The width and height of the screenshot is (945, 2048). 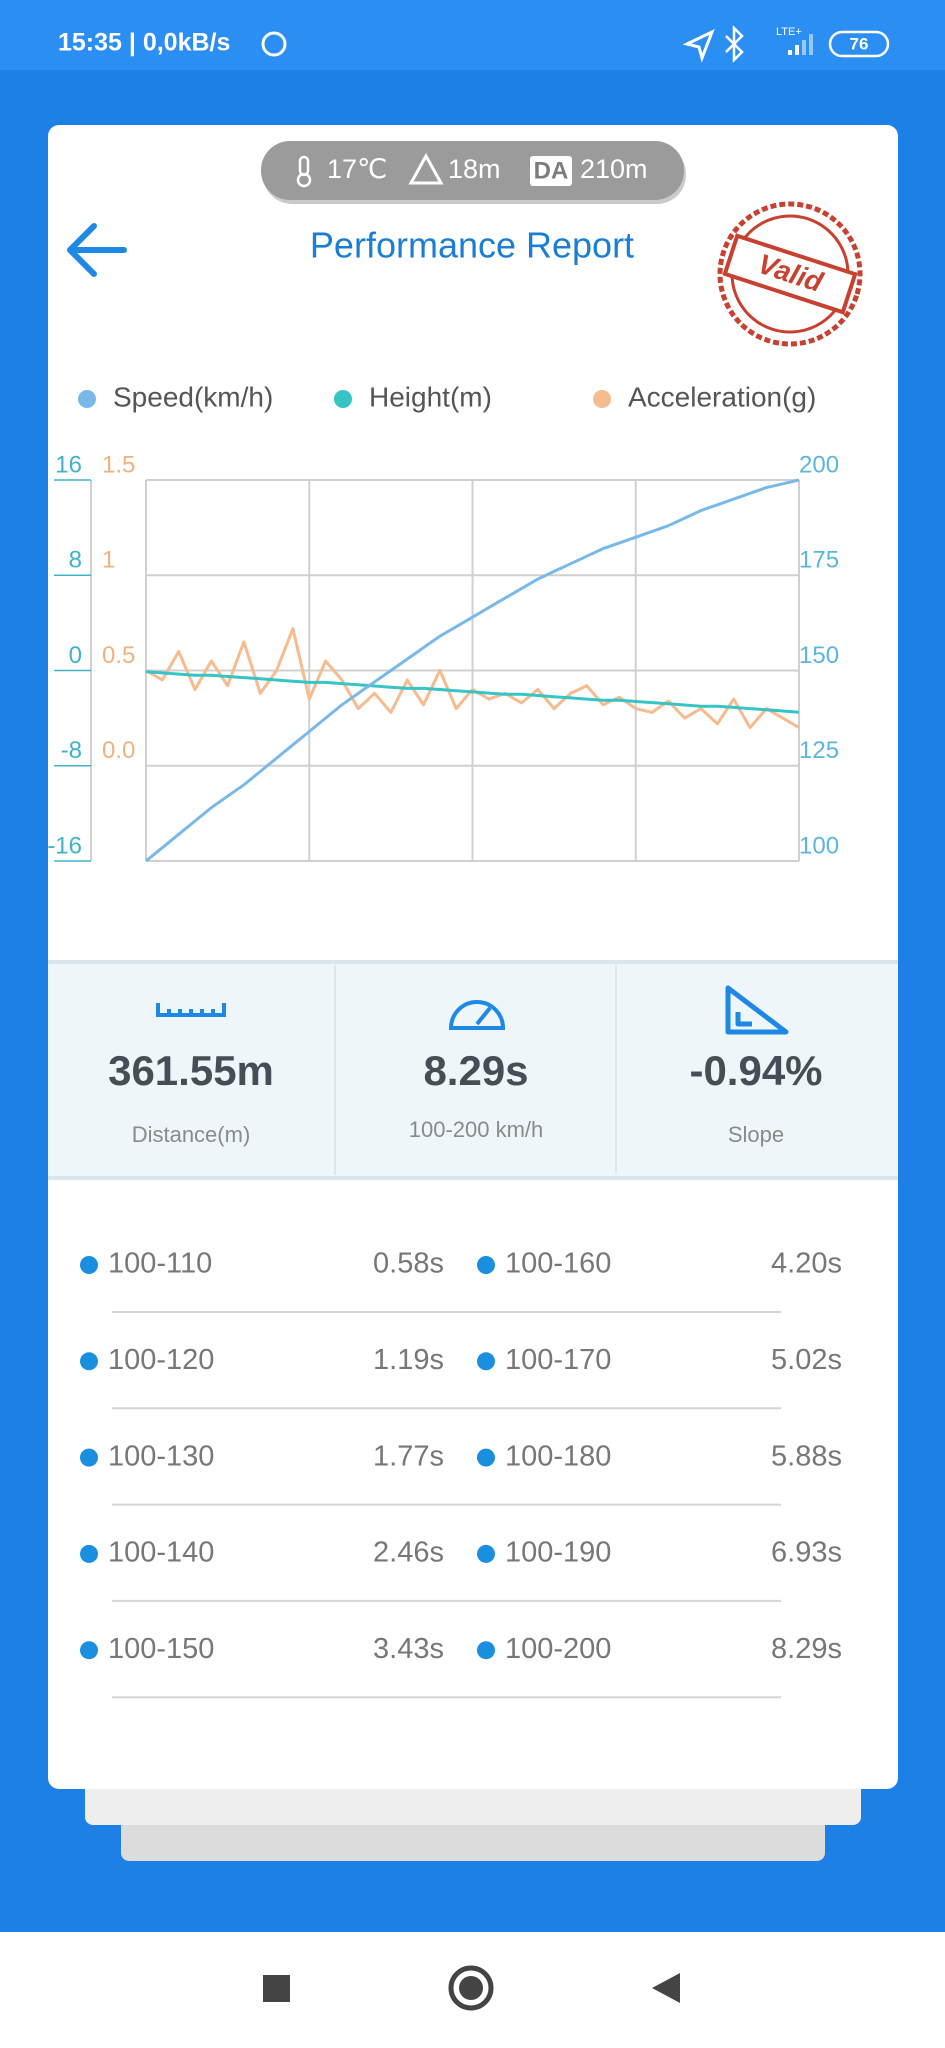 I want to click on page-title: Performance Report, so click(x=472, y=245).